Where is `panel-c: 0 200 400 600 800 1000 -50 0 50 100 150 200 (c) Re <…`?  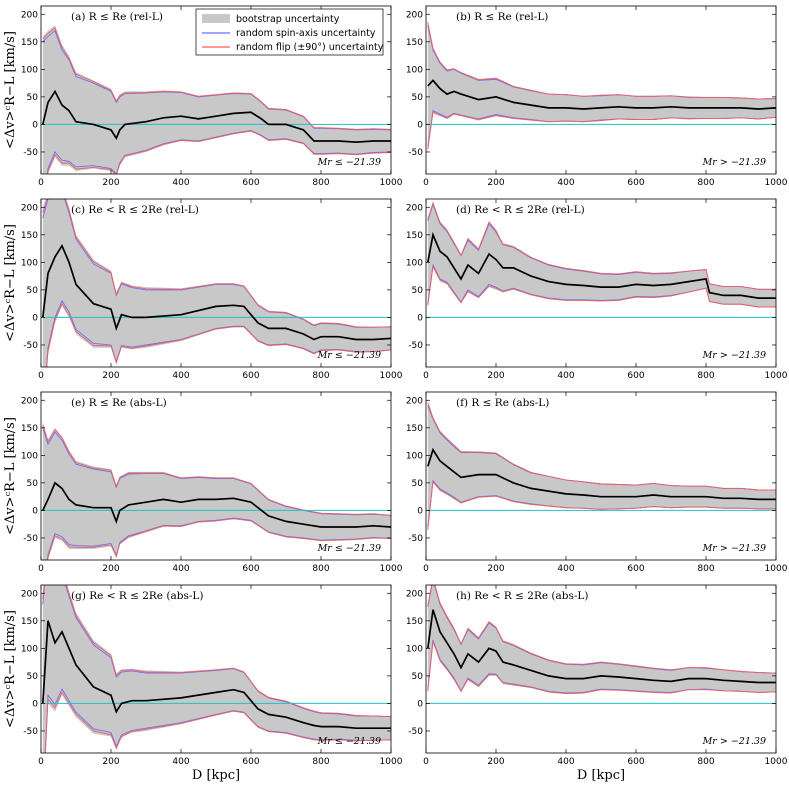
panel-c: 0 200 400 600 800 1000 -50 0 50 100 150 200 (c) Re <… is located at coordinates (203, 289).